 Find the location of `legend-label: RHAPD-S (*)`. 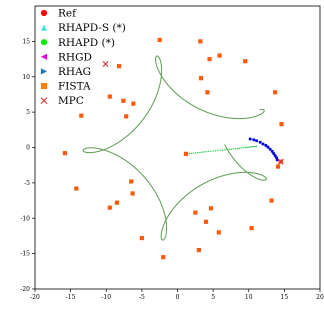

legend-label: RHAPD-S (*) is located at coordinates (92, 28).